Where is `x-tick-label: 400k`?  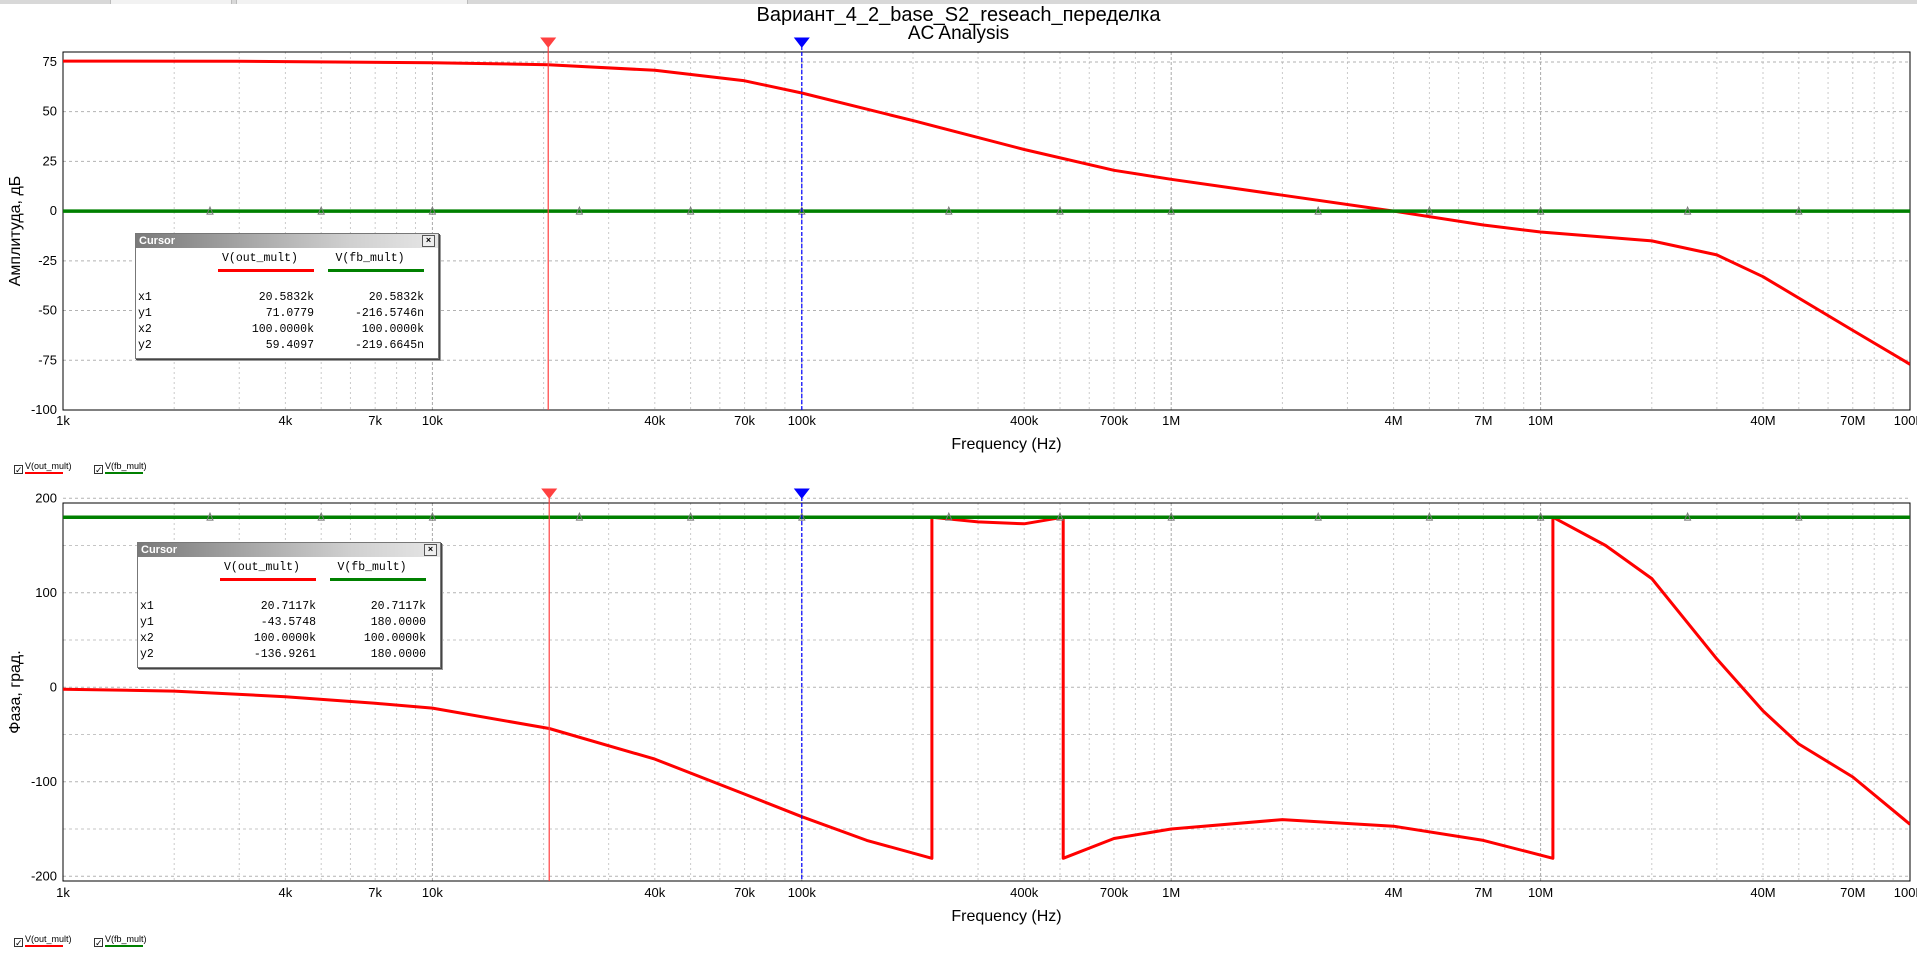
x-tick-label: 400k is located at coordinates (1024, 420).